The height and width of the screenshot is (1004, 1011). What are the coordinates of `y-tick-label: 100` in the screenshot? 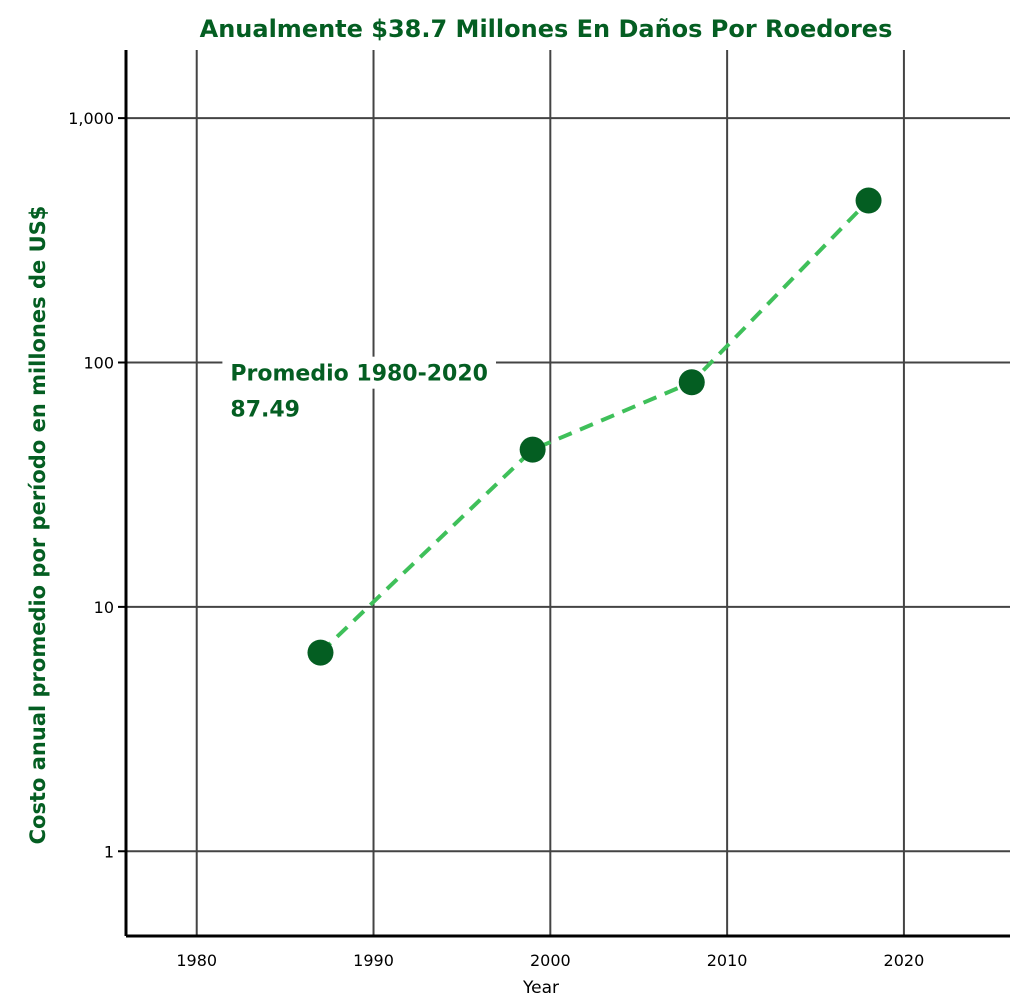 It's located at (98, 362).